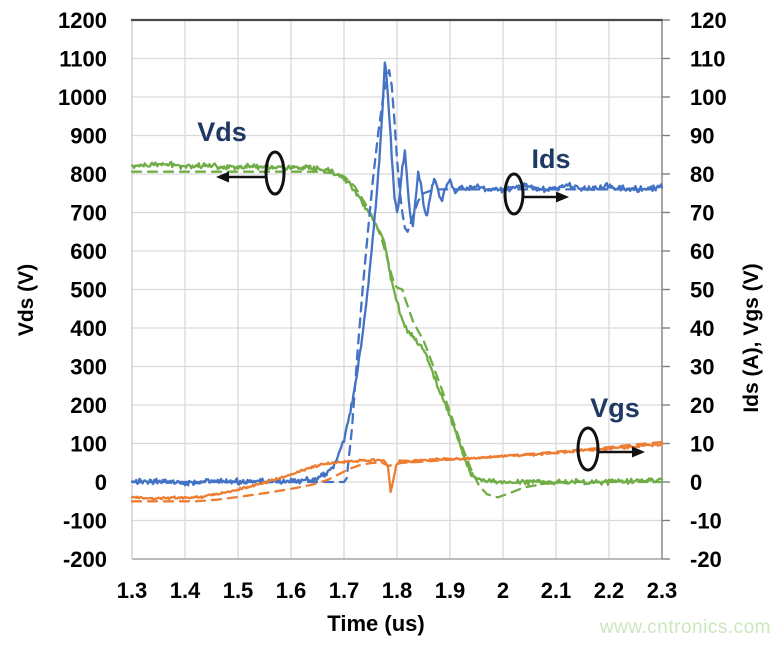 The width and height of the screenshot is (775, 645). What do you see at coordinates (706, 521) in the screenshot?
I see `right-axis-tick-label: -10` at bounding box center [706, 521].